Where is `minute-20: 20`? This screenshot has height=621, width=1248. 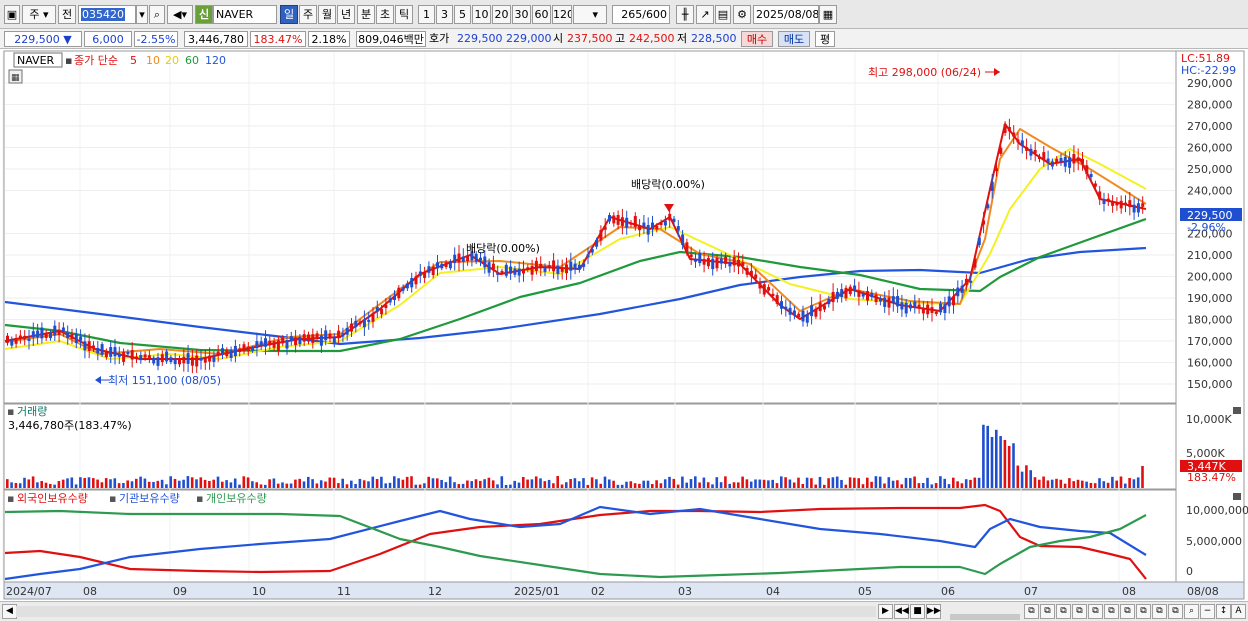 minute-20: 20 is located at coordinates (501, 14).